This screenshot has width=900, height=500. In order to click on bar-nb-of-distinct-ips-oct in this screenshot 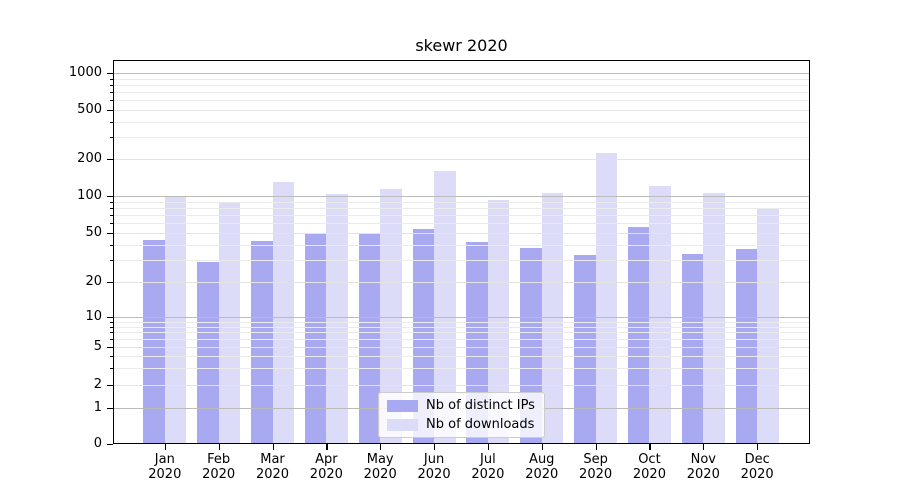, I will do `click(638, 335)`.